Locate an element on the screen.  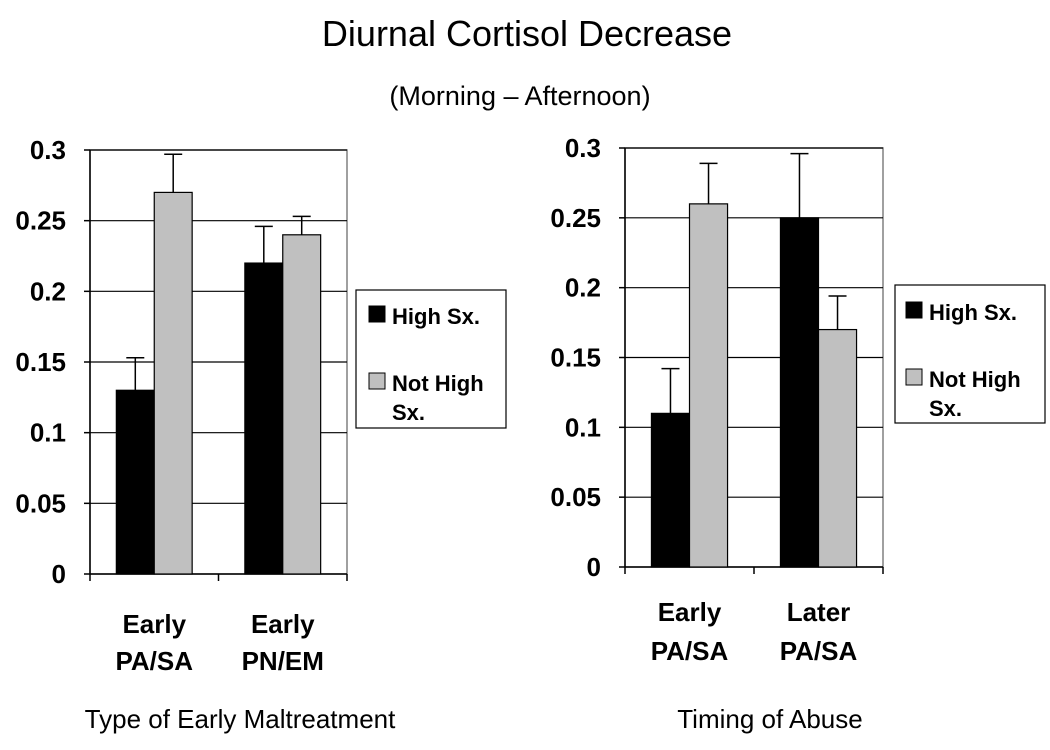
category-label: PN/EM is located at coordinates (283, 661).